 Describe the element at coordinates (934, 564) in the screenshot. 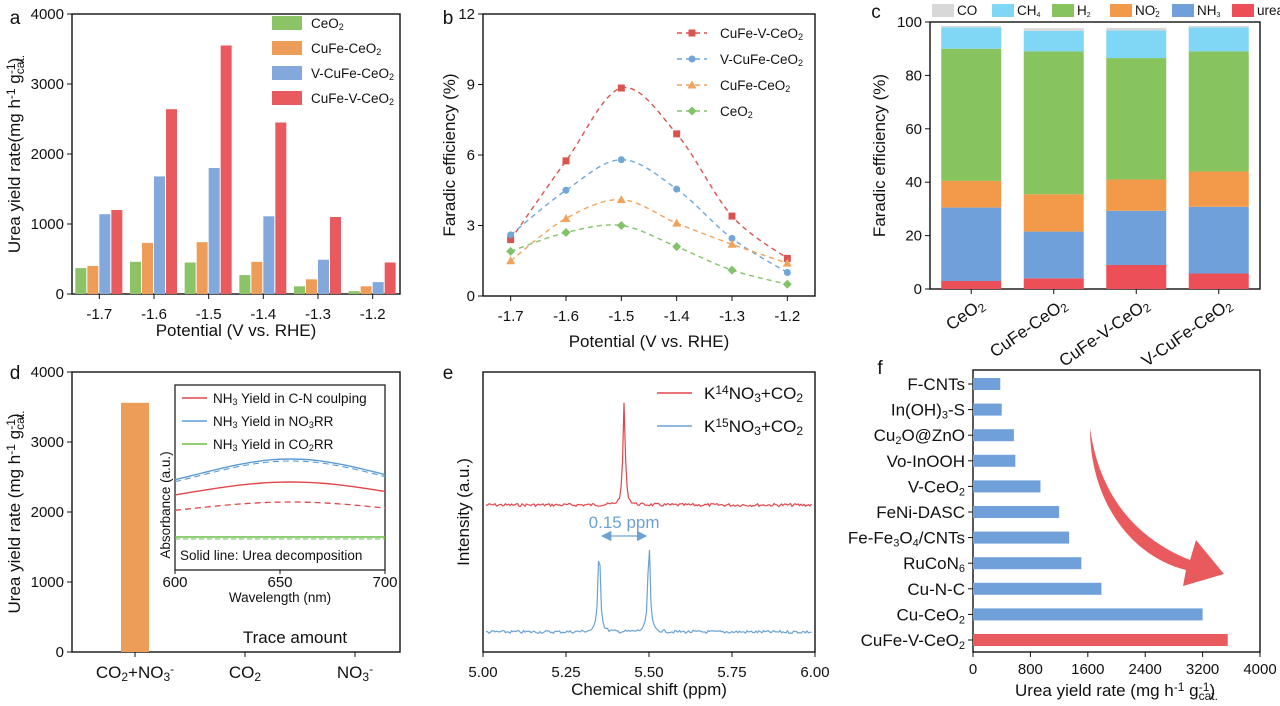

I see `y-tick-label: RuCoN6` at that location.